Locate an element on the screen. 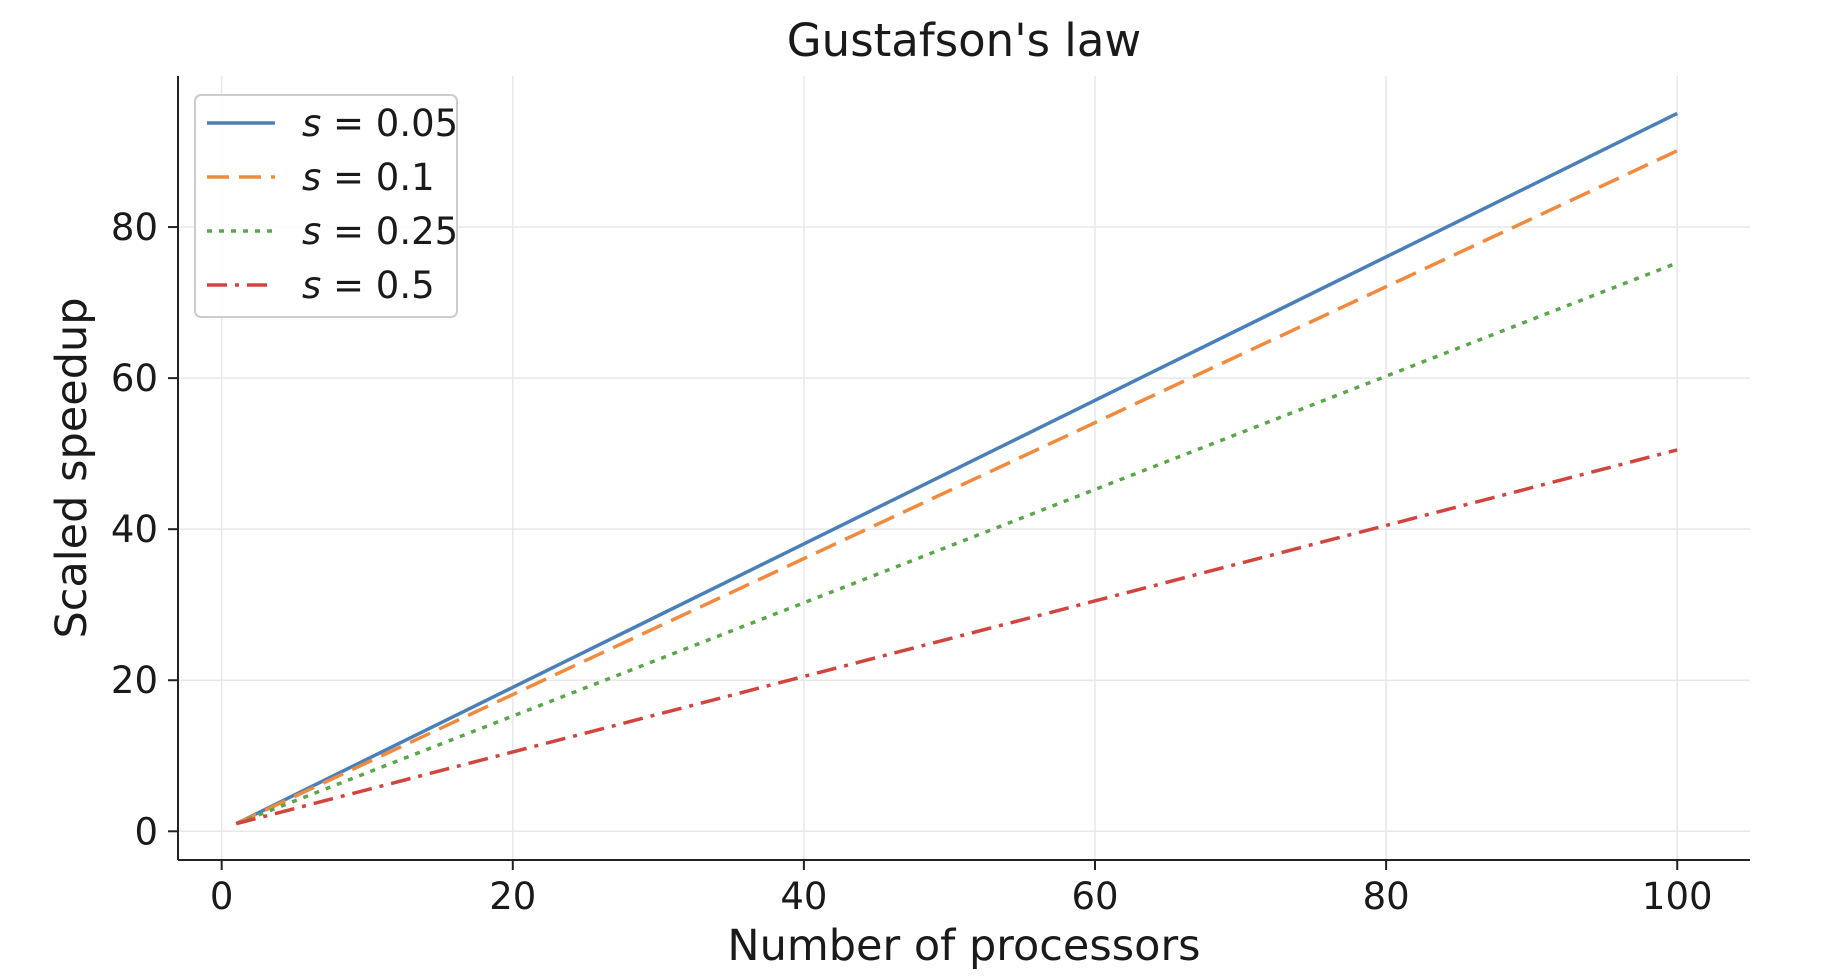  y-tick-label: 20 is located at coordinates (134, 680).